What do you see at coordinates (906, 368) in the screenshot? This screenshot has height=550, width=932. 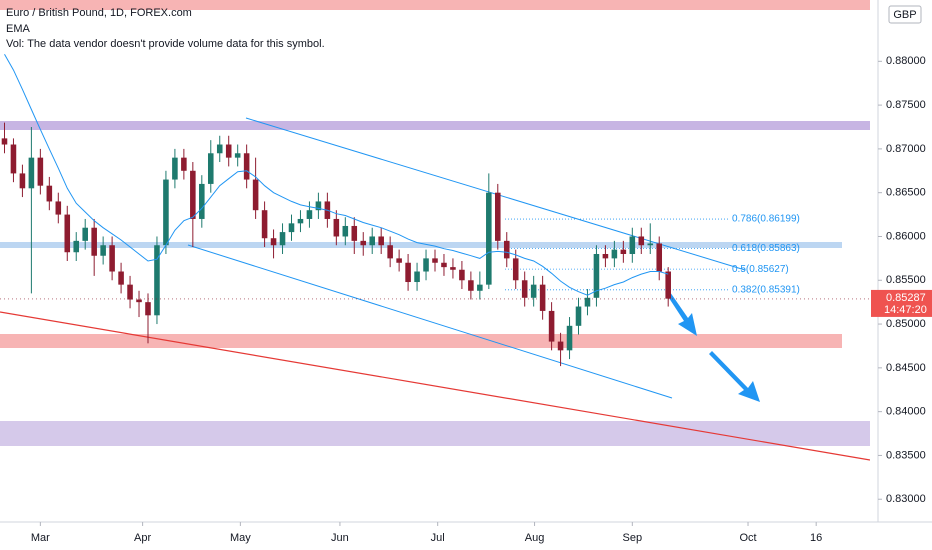 I see `y-tick-label: 0.84500` at bounding box center [906, 368].